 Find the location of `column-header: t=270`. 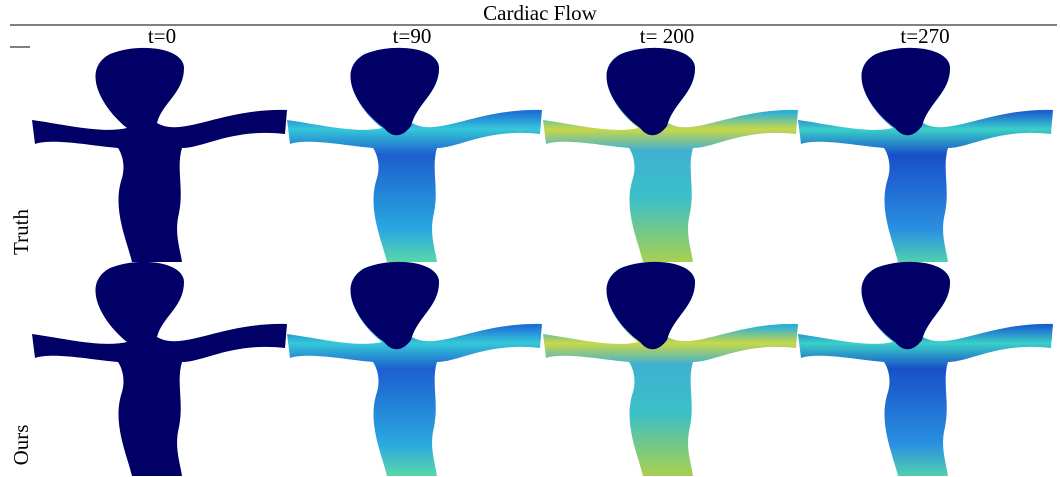

column-header: t=270 is located at coordinates (924, 36).